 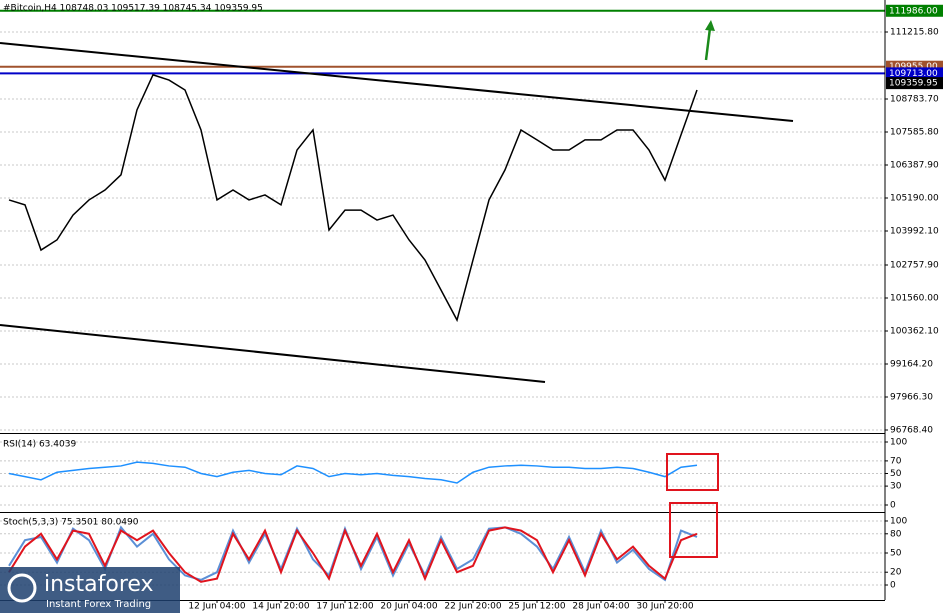 I want to click on logo-icon, so click(x=22, y=588).